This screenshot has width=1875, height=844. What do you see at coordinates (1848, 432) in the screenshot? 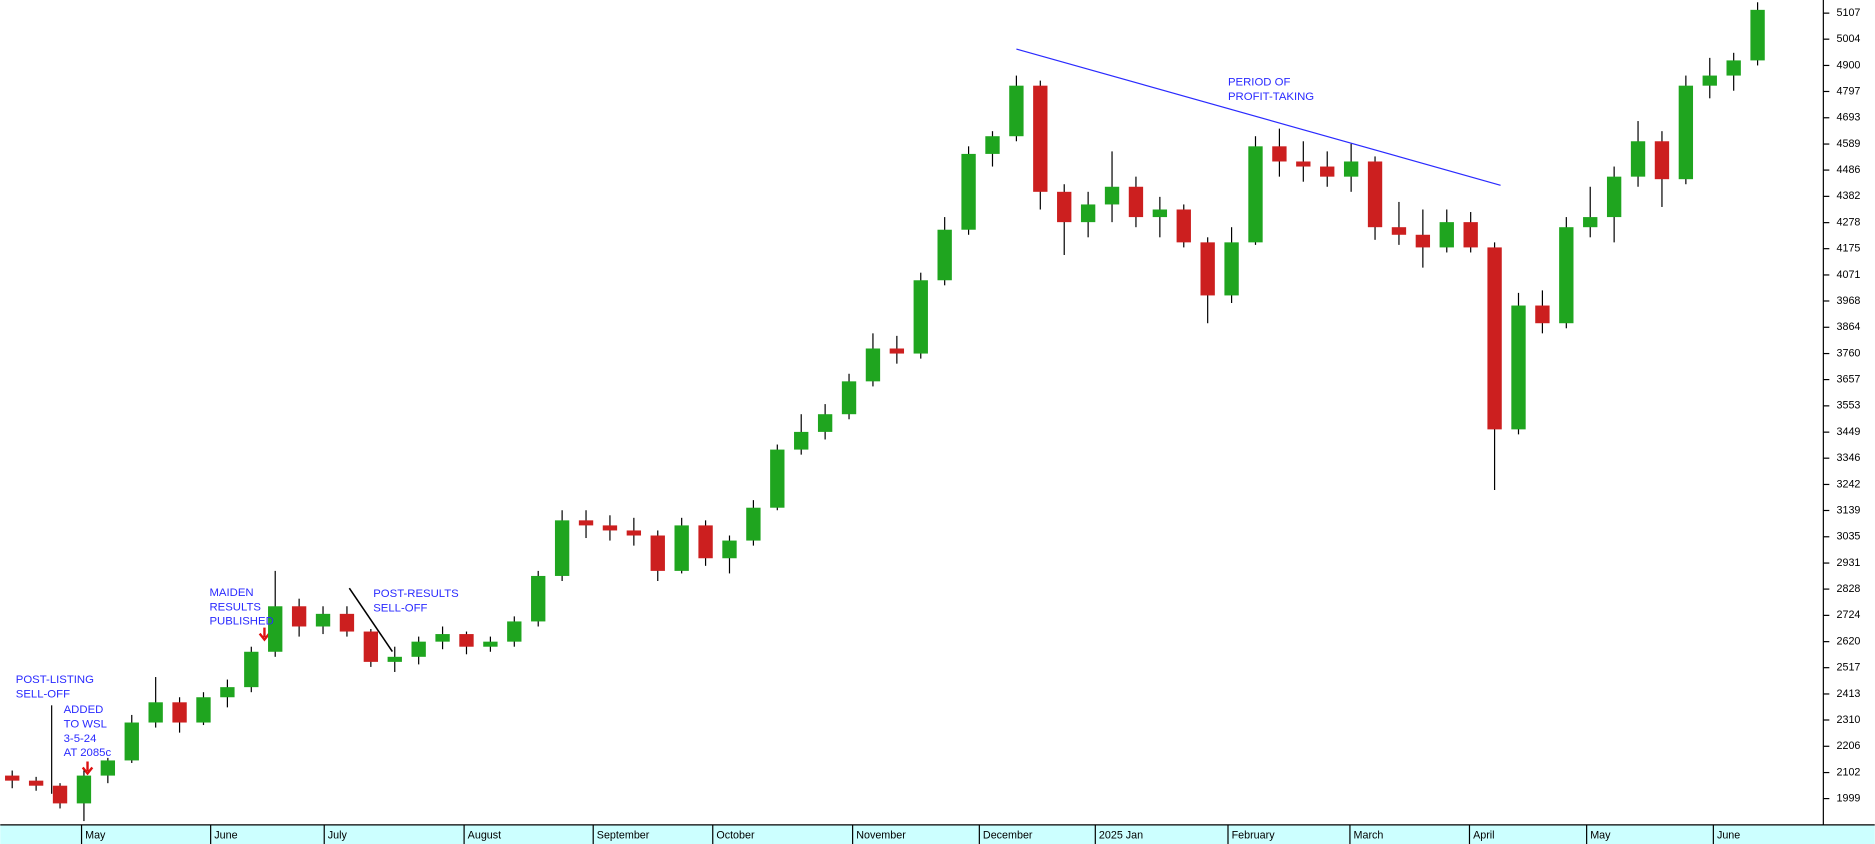
I see `y-tick-label: 3449` at bounding box center [1848, 432].